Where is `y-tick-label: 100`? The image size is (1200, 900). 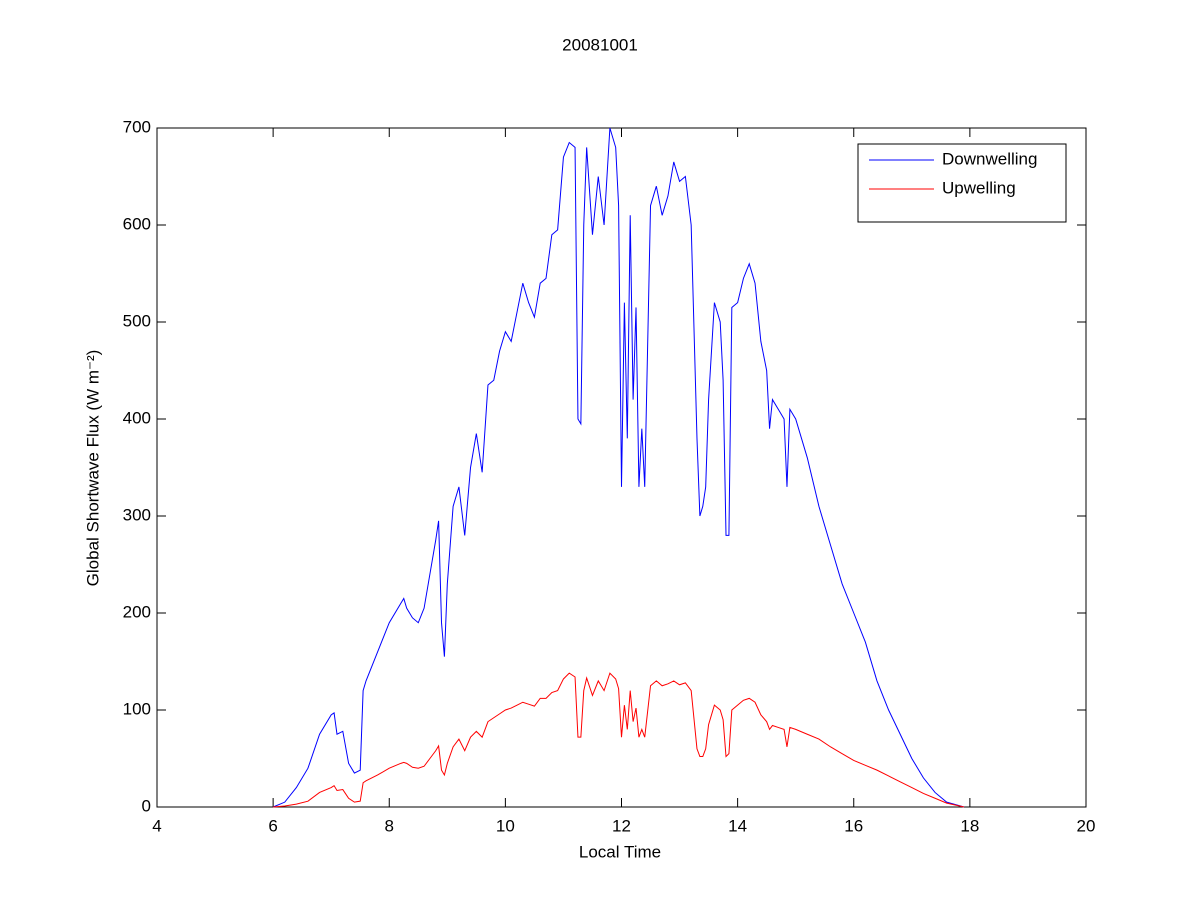 y-tick-label: 100 is located at coordinates (137, 708).